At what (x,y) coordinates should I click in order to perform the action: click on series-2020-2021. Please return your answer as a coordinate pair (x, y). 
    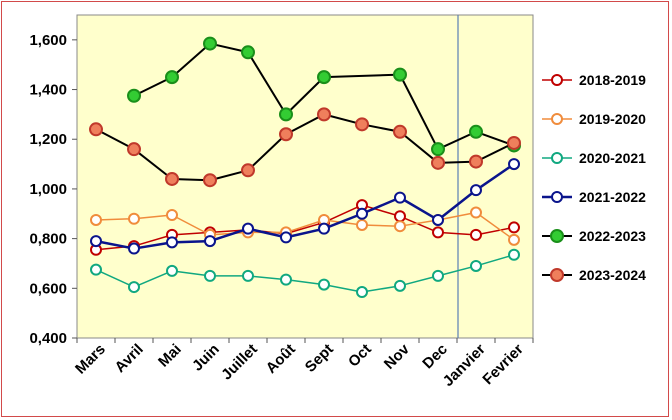
    Looking at the image, I should click on (305, 273).